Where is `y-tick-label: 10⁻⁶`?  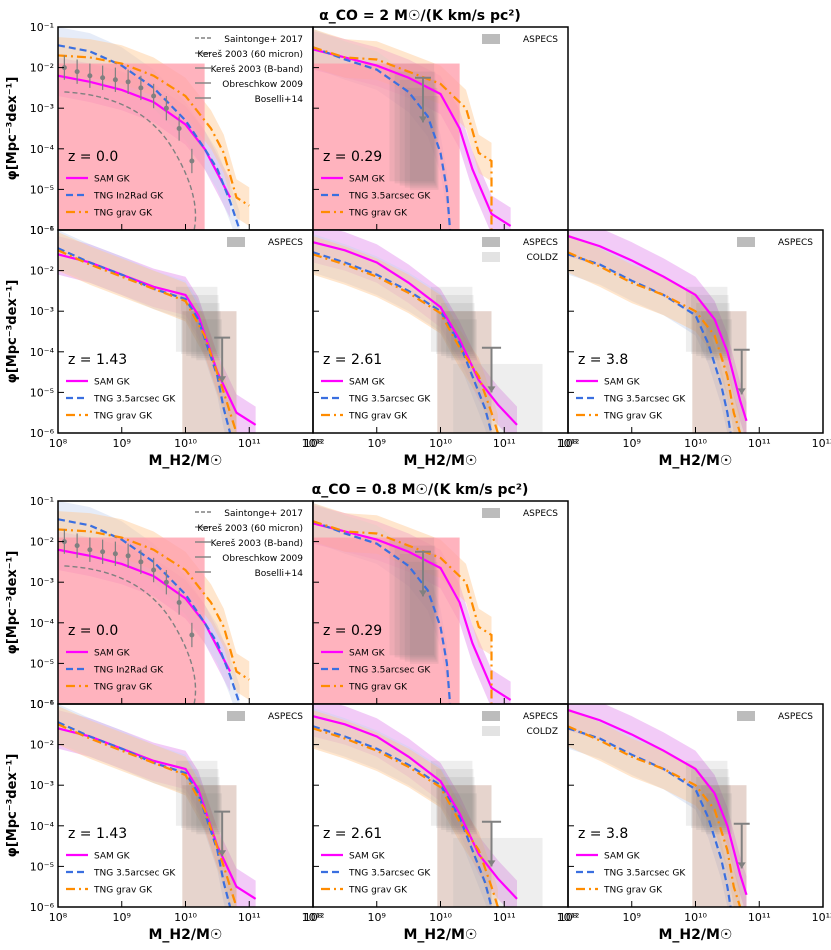
y-tick-label: 10⁻⁶ is located at coordinates (42, 230).